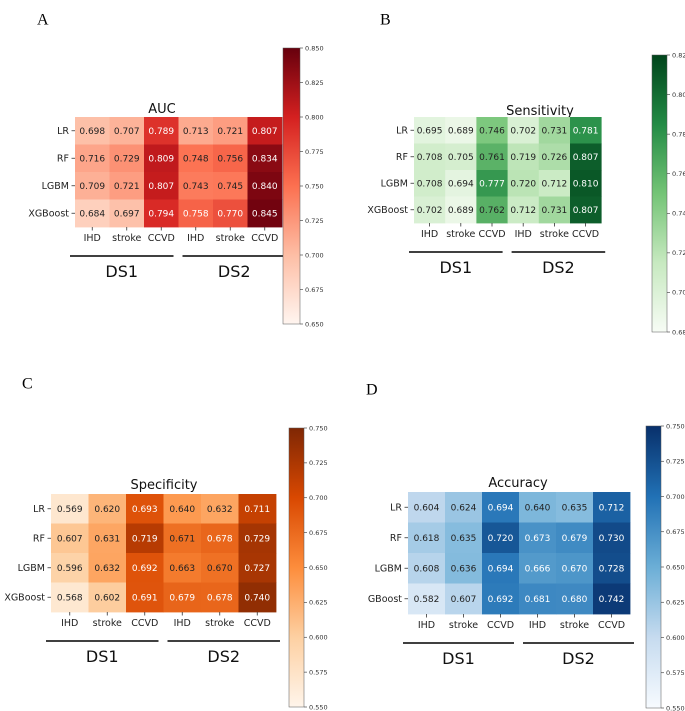 Image resolution: width=685 pixels, height=711 pixels. What do you see at coordinates (314, 152) in the screenshot?
I see `panel-a-colorbar-tick-label: 0.775` at bounding box center [314, 152].